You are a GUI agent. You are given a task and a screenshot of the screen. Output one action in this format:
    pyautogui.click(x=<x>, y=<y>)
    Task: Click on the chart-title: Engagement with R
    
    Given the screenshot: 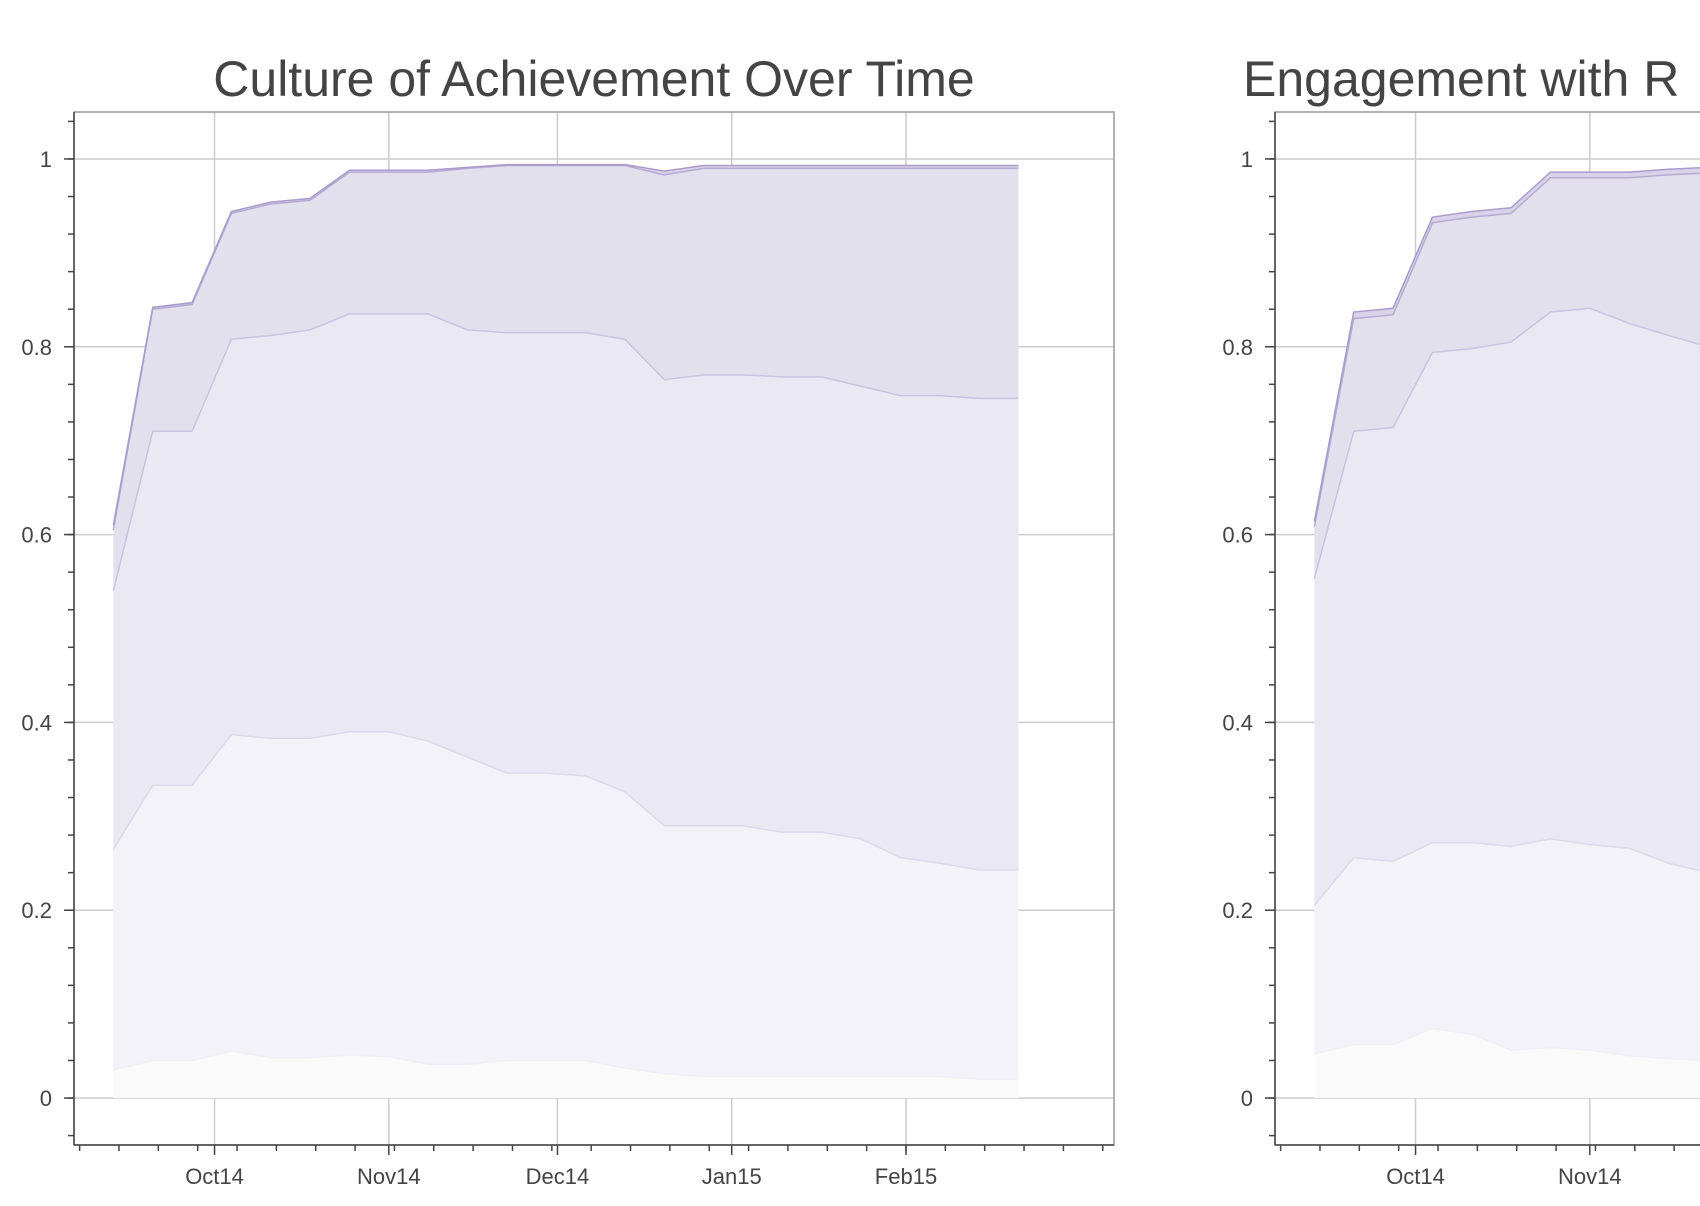 What is the action you would take?
    pyautogui.click(x=1461, y=79)
    